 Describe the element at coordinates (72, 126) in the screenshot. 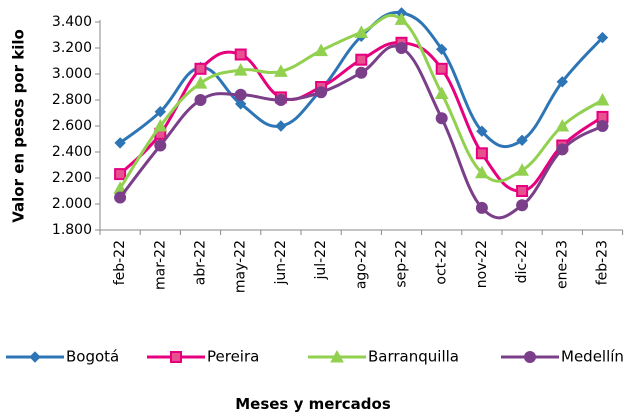

I see `y-tick-label: 2.600` at that location.